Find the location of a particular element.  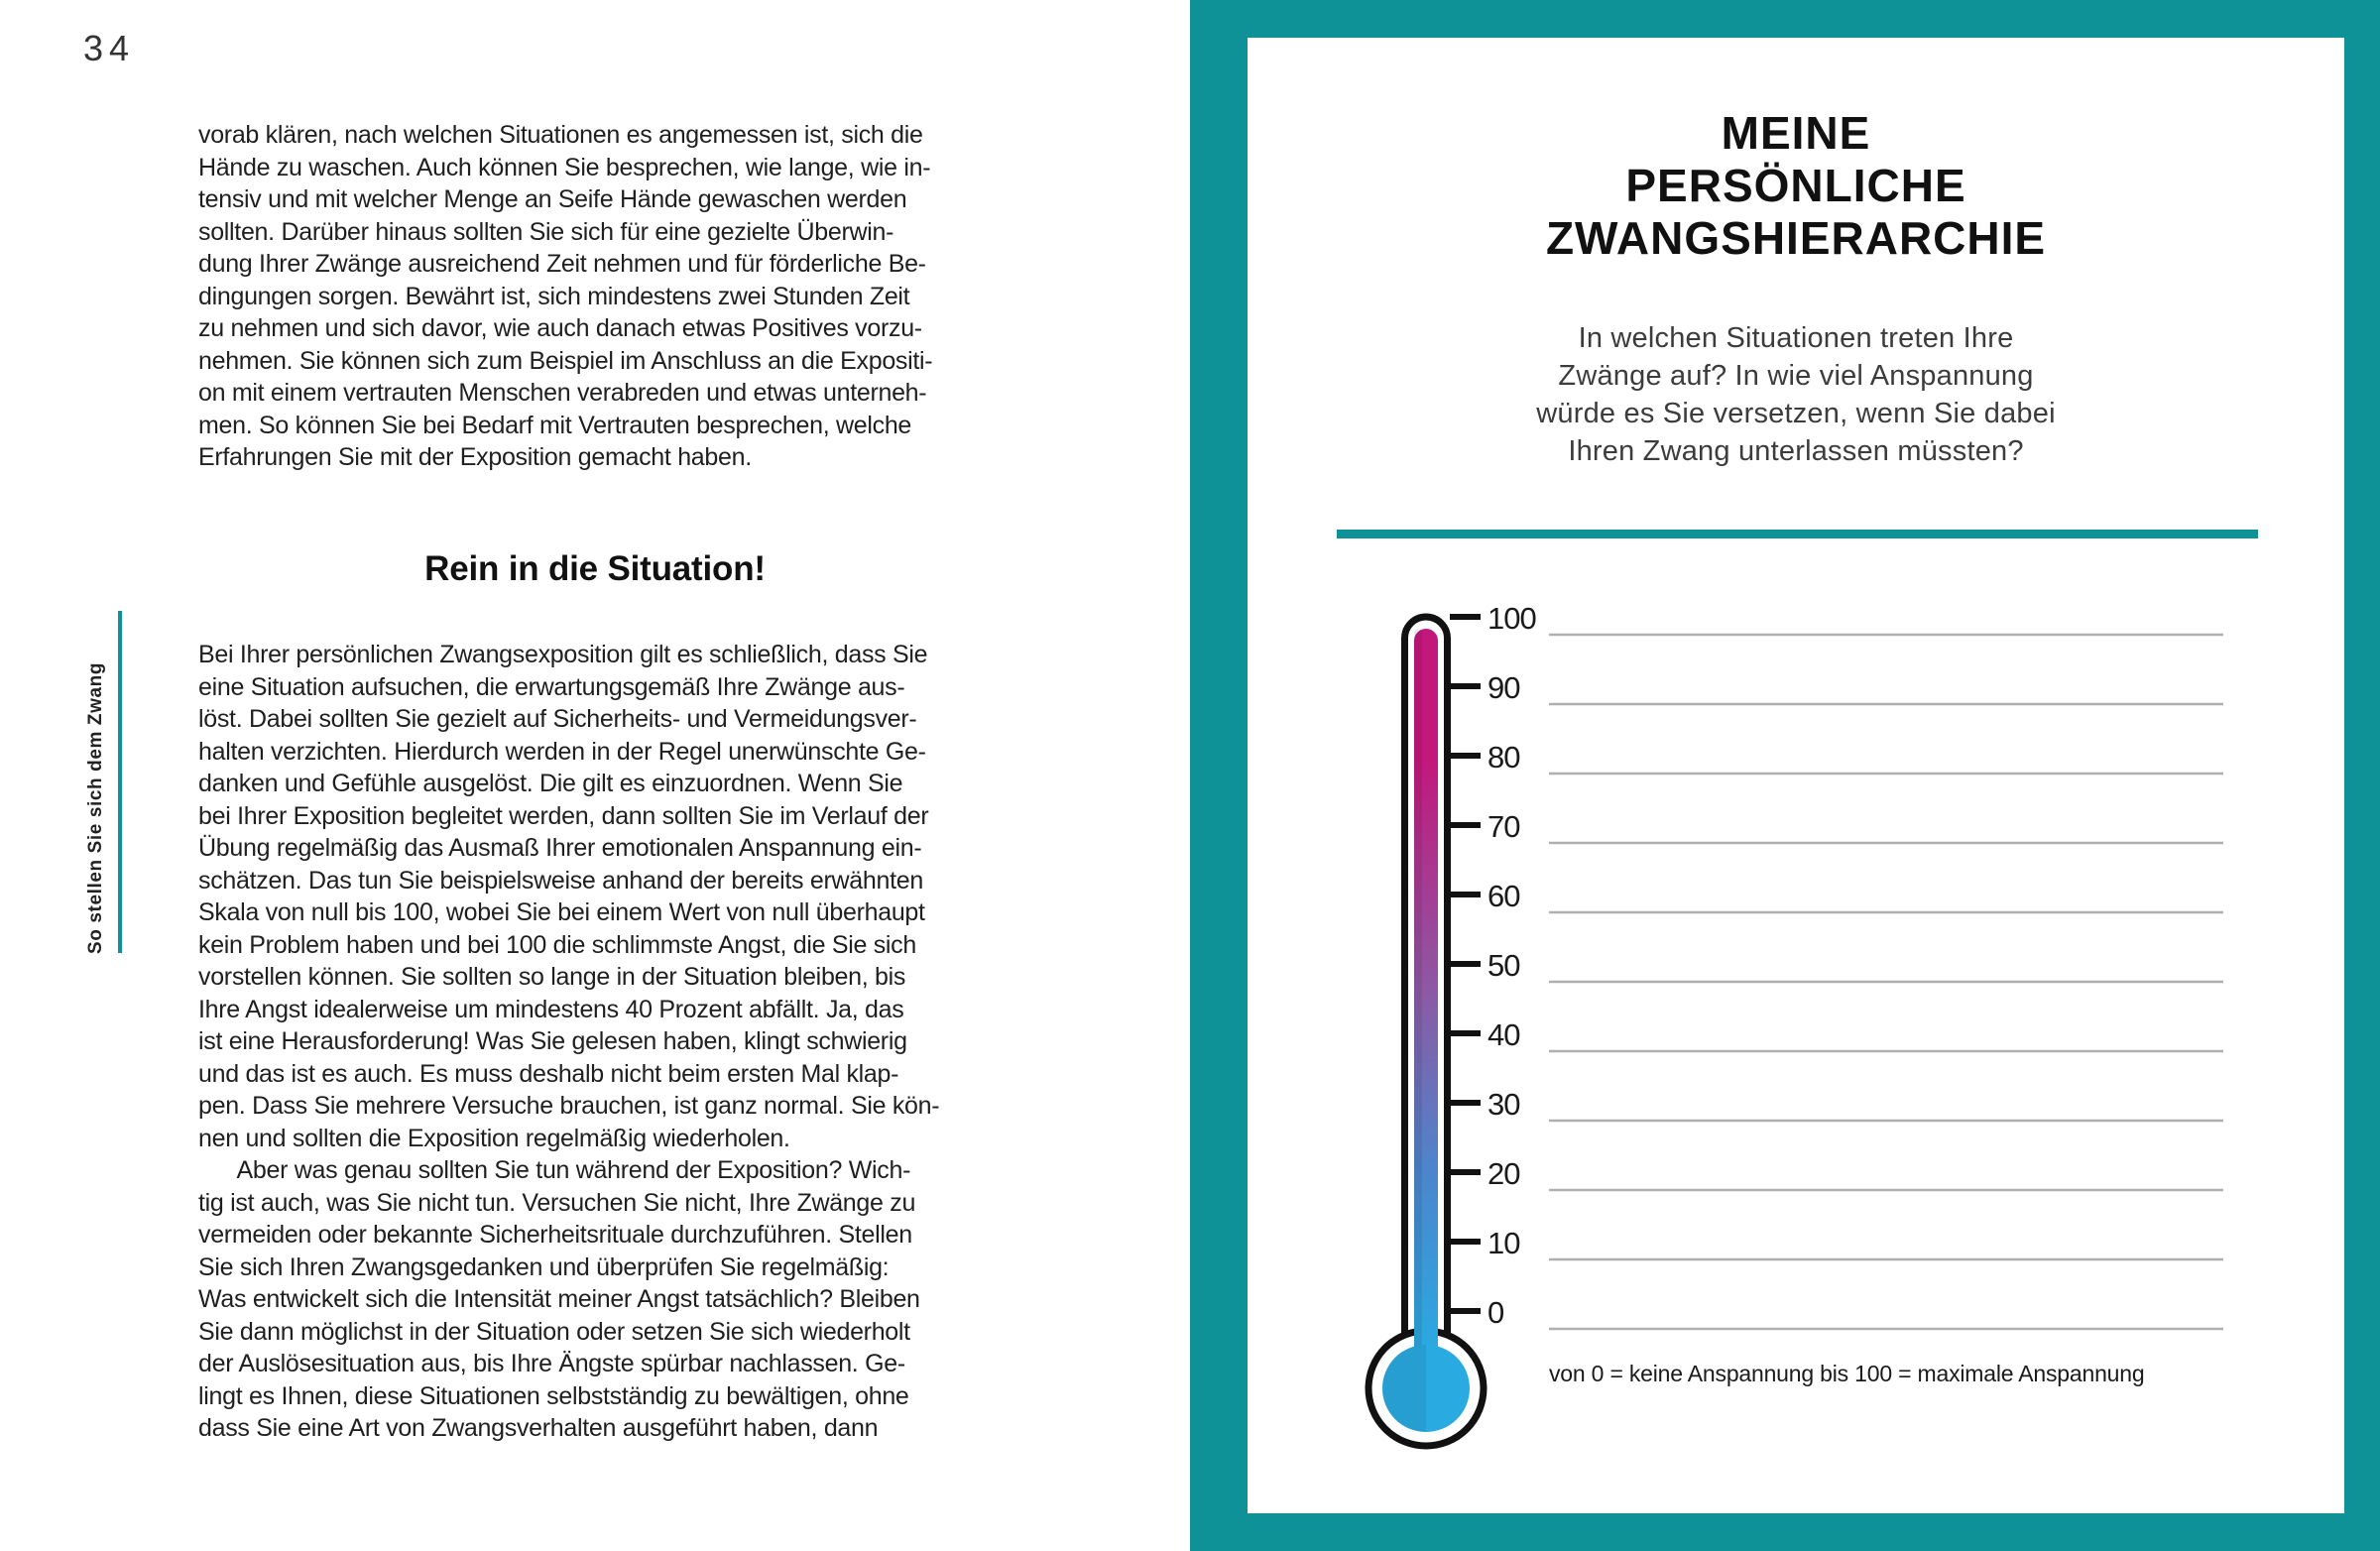

scale-label: 90 is located at coordinates (1504, 687).